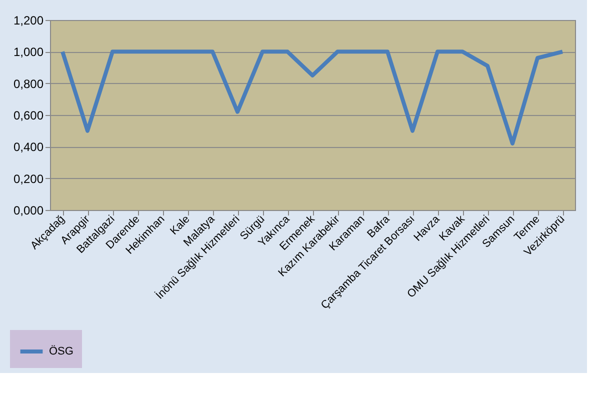 This screenshot has width=603, height=401. I want to click on y-tick-label: 1,000, so click(28, 52).